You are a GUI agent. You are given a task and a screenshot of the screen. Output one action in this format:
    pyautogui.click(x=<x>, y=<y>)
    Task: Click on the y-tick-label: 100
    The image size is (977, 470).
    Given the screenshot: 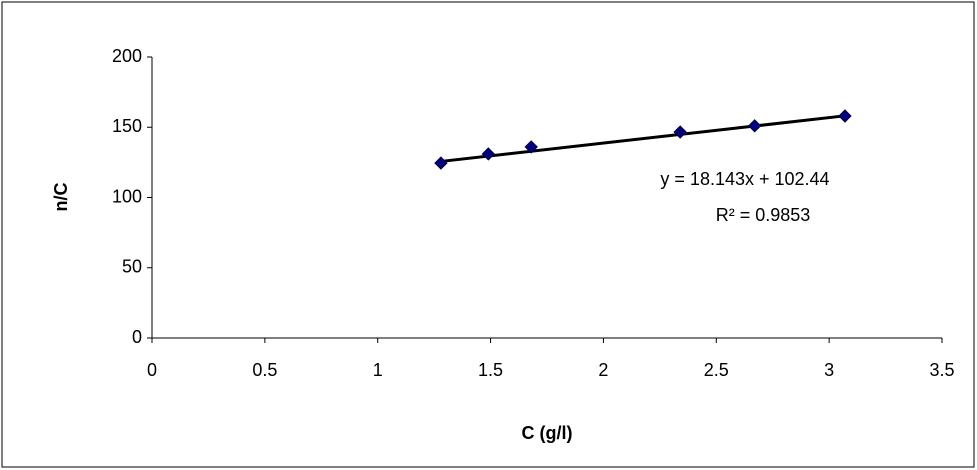 What is the action you would take?
    pyautogui.click(x=127, y=196)
    